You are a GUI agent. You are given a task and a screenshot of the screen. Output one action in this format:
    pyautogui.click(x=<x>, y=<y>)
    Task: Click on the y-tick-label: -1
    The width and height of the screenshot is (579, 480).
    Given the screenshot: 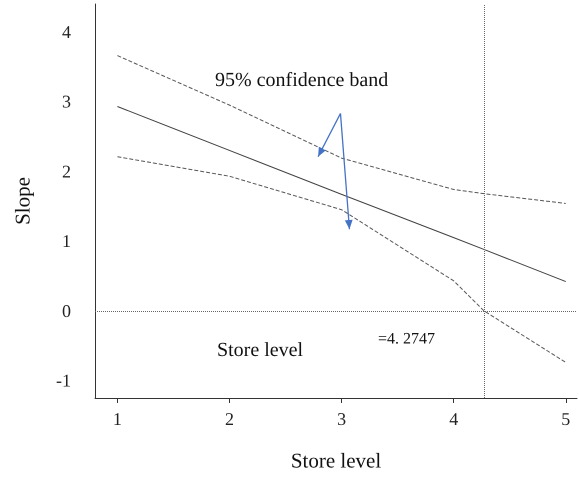 What is the action you would take?
    pyautogui.click(x=63, y=380)
    